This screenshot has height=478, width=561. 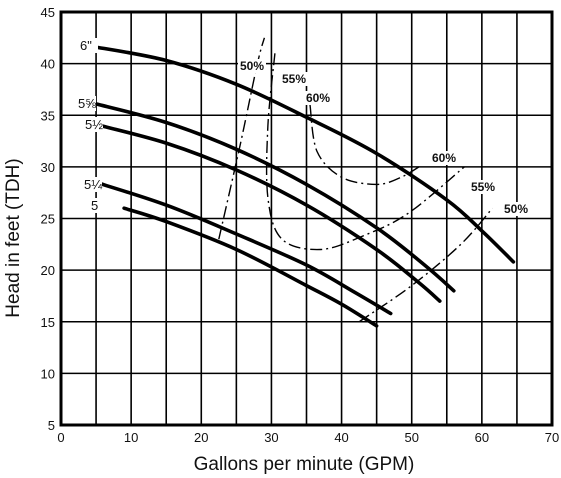 I want to click on x-tick-label: 50, so click(x=411, y=437).